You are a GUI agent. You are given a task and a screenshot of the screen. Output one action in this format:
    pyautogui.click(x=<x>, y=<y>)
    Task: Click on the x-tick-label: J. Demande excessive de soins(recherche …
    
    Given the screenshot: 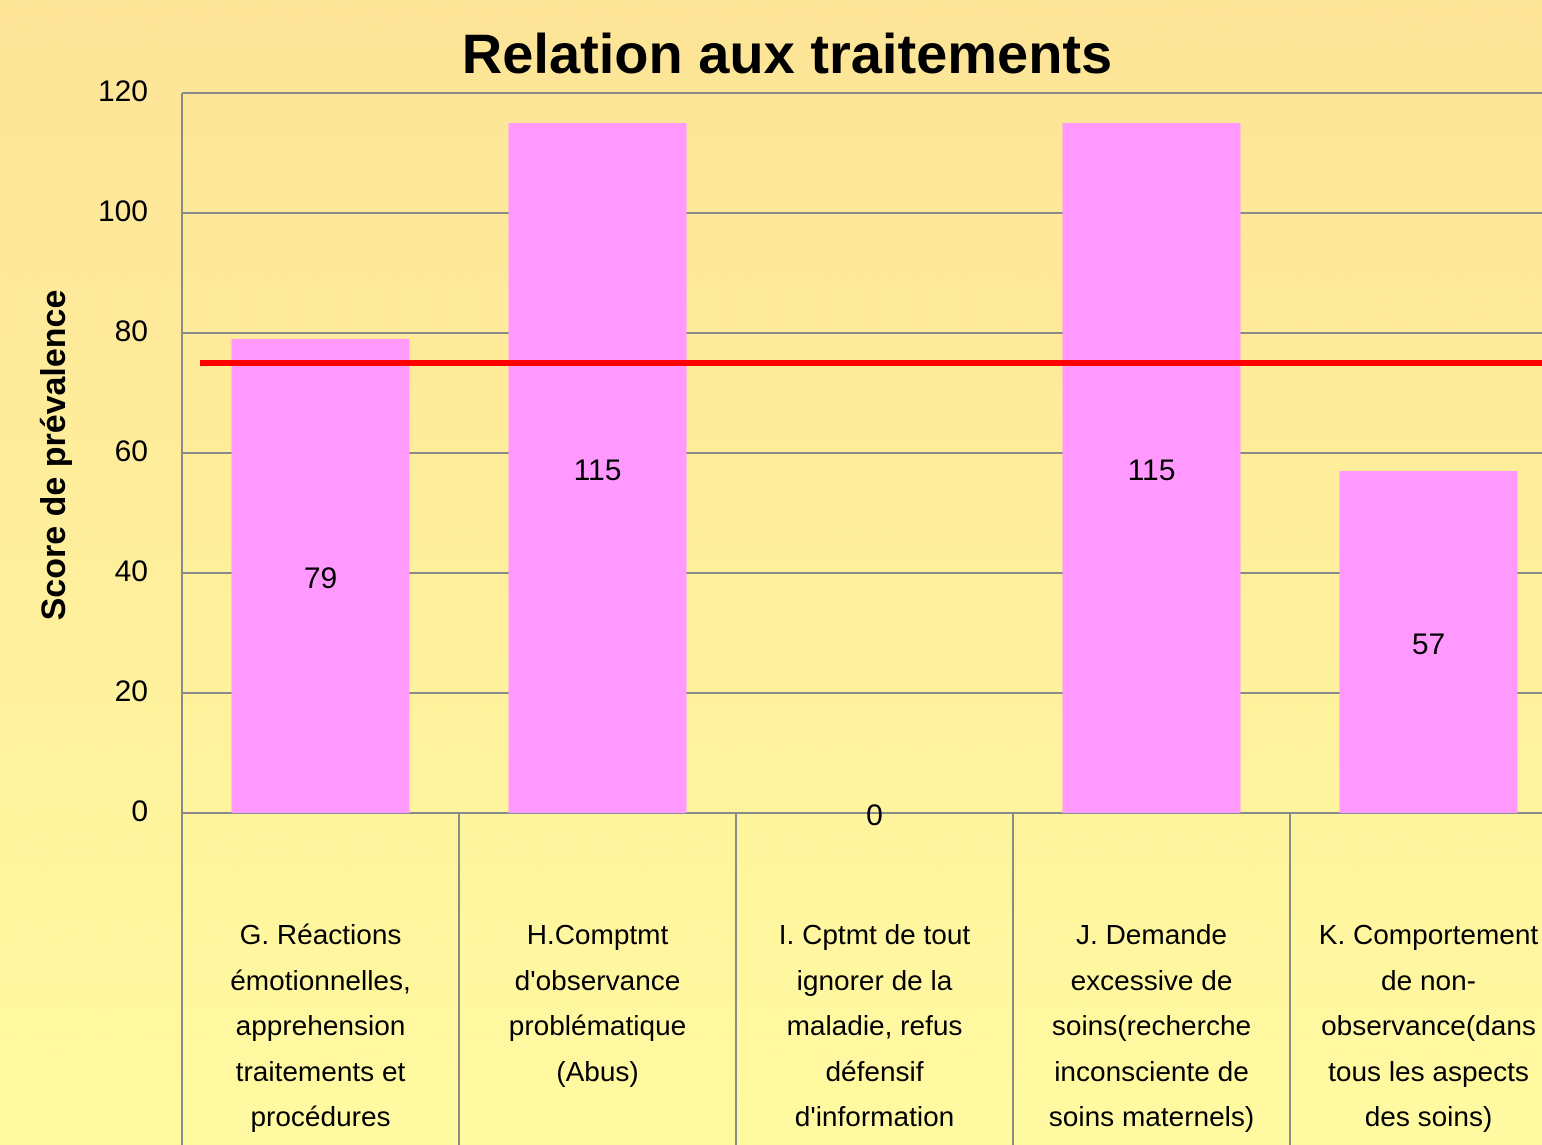 What is the action you would take?
    pyautogui.click(x=1151, y=1025)
    